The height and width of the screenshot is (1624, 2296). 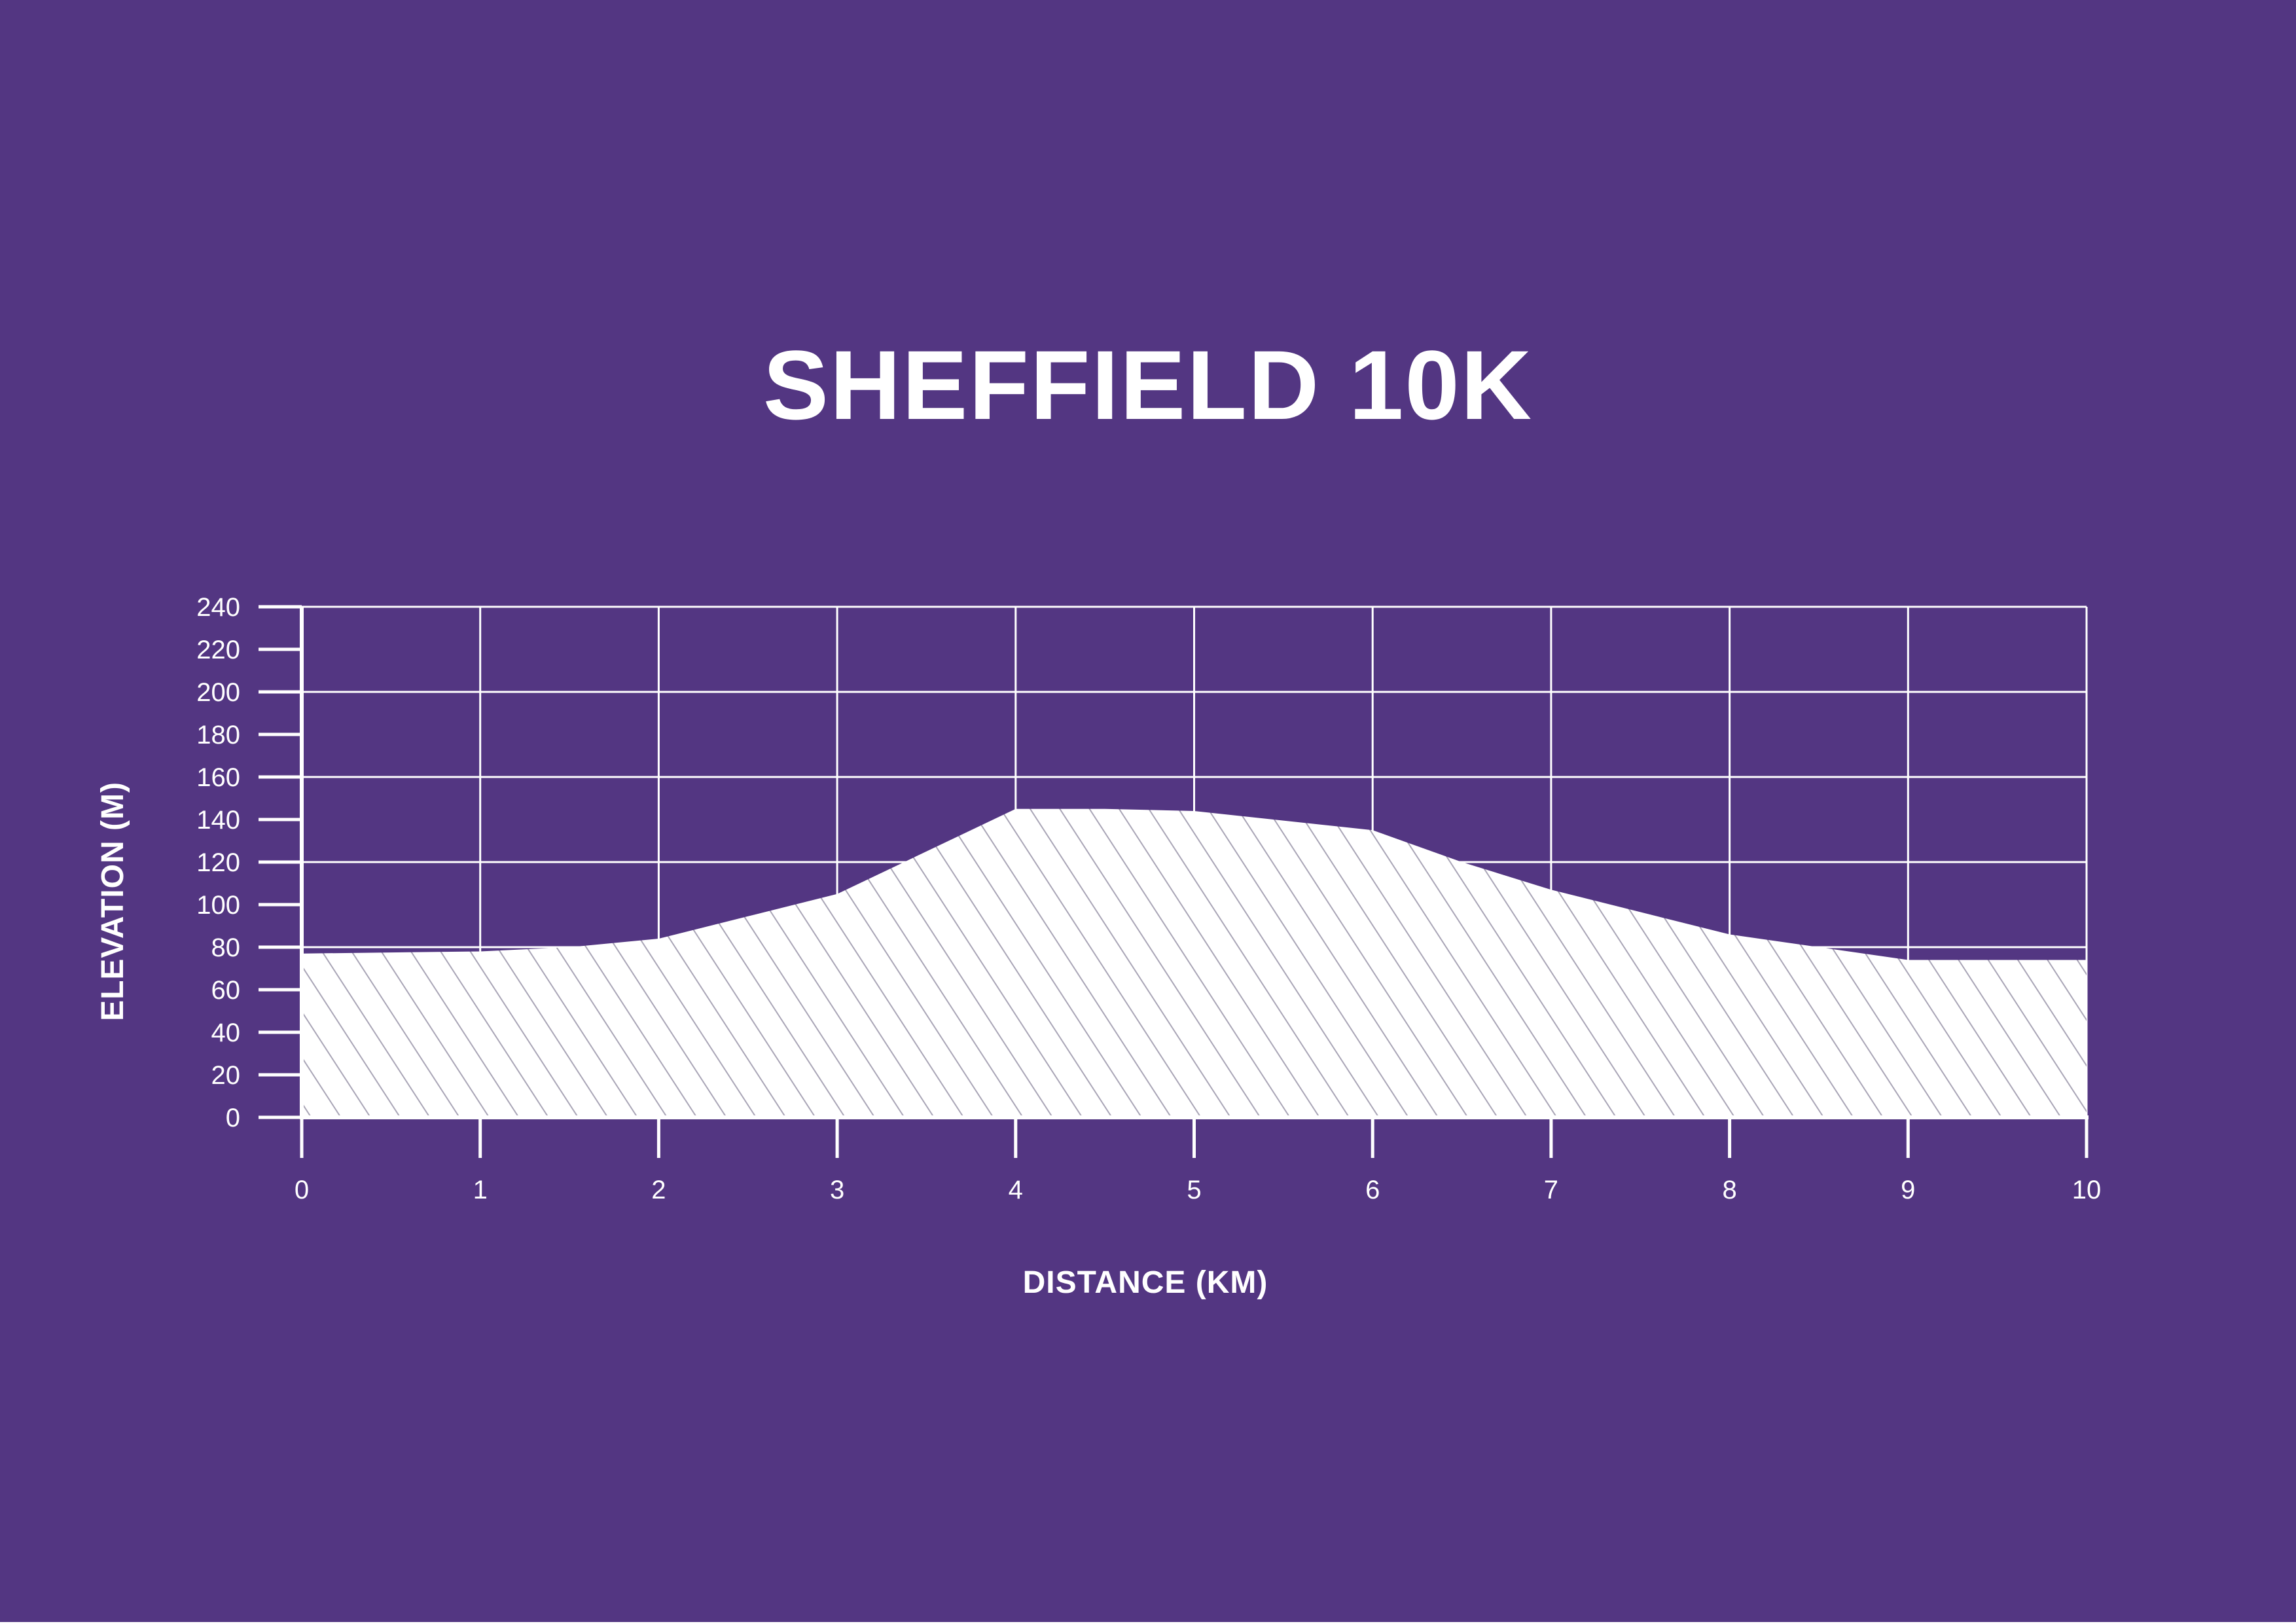 What do you see at coordinates (1908, 1190) in the screenshot?
I see `x-tick-label: 9` at bounding box center [1908, 1190].